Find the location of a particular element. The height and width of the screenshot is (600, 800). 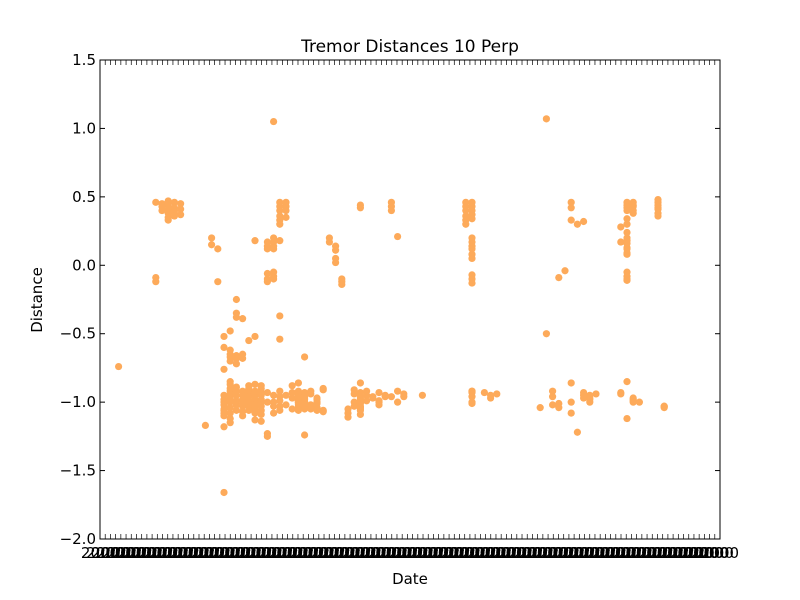

y-tick-label: 1.5 is located at coordinates (84, 60).